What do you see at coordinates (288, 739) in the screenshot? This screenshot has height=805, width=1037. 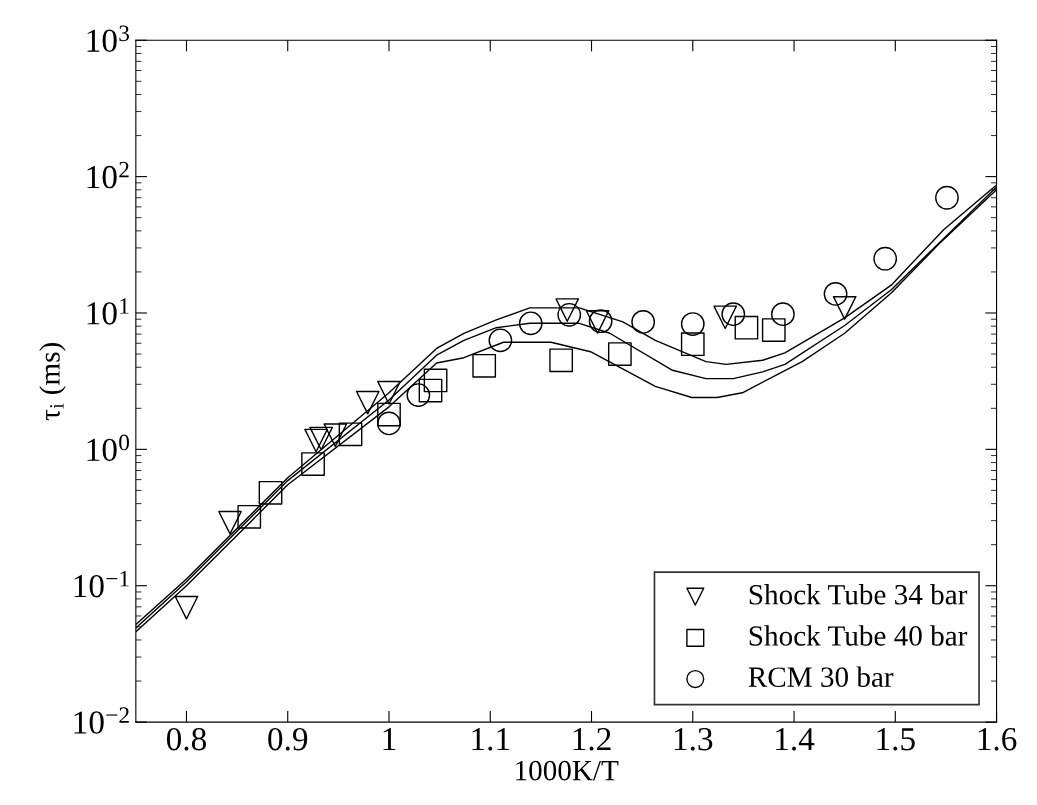 I see `x-tick-label: 0.9` at bounding box center [288, 739].